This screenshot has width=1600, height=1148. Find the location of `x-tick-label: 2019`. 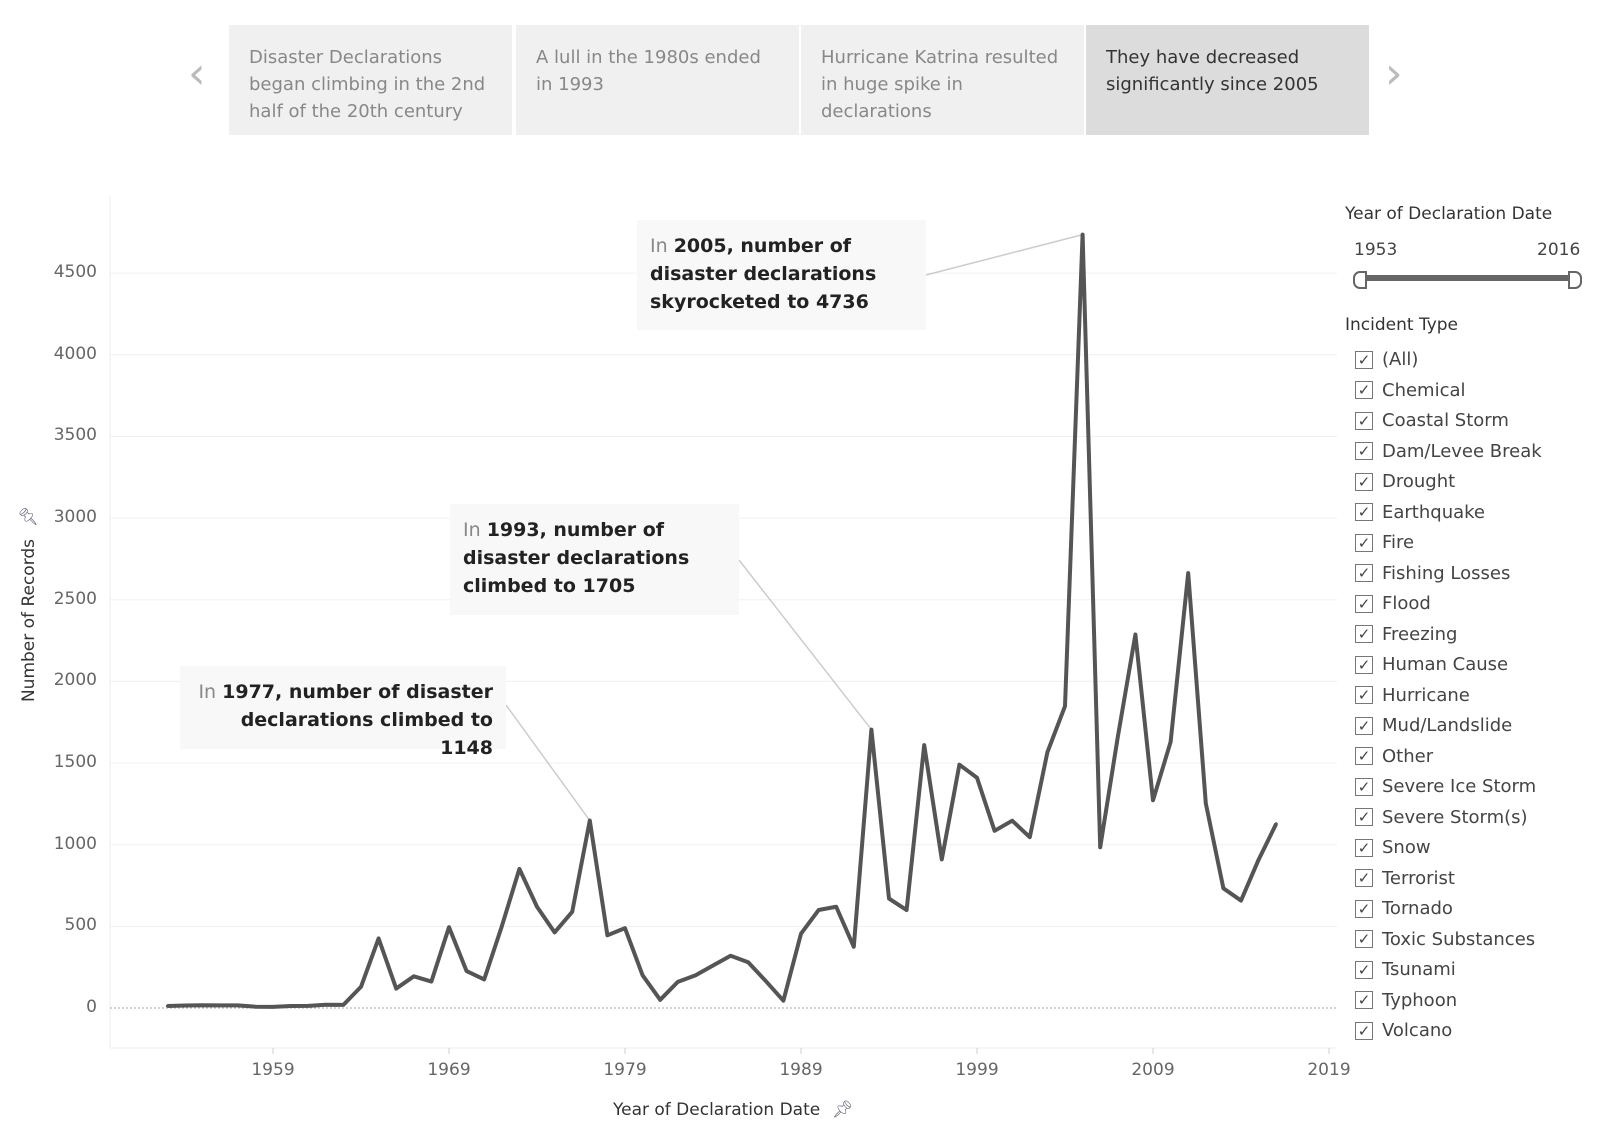

x-tick-label: 2019 is located at coordinates (1329, 1070).